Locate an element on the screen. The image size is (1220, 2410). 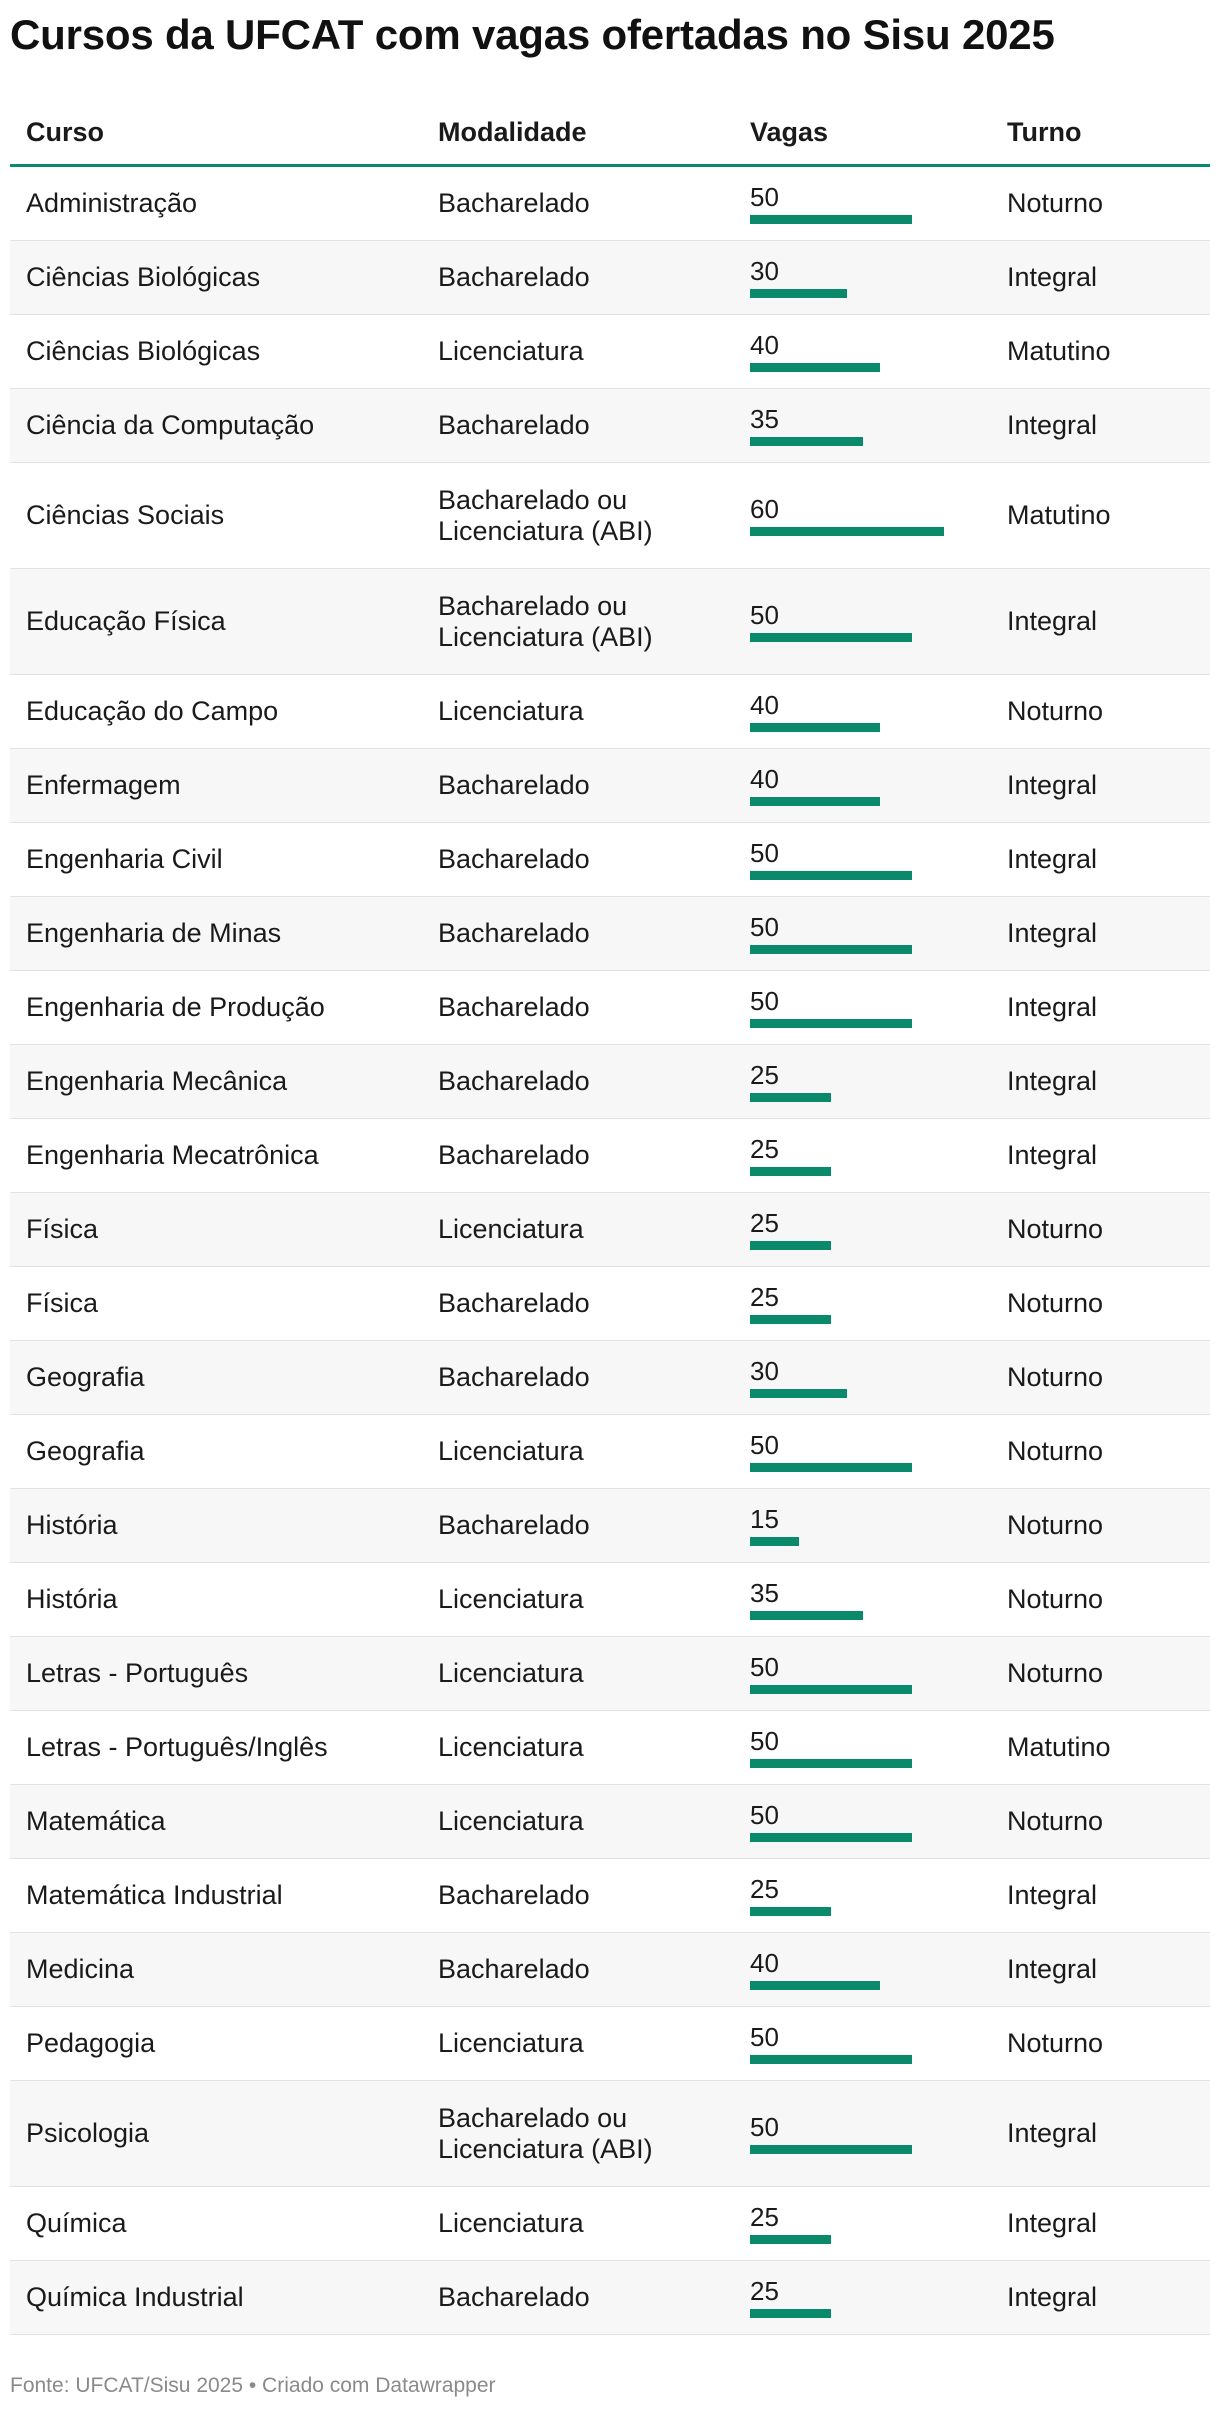
cell-curso: Física is located at coordinates (62, 1303).